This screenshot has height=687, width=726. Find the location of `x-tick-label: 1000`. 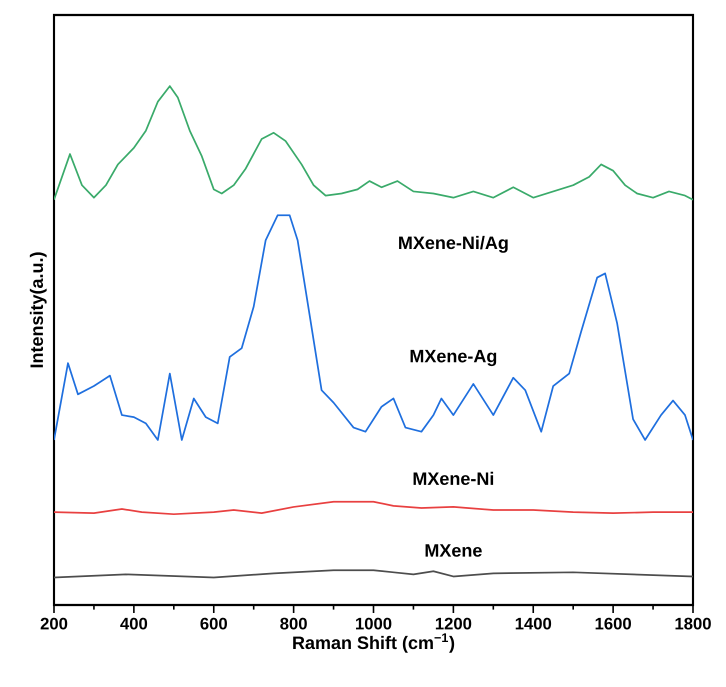

x-tick-label: 1000 is located at coordinates (374, 624).